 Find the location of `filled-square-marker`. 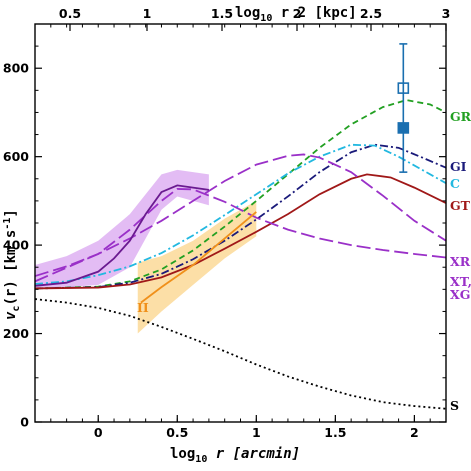

filled-square-marker is located at coordinates (403, 128).